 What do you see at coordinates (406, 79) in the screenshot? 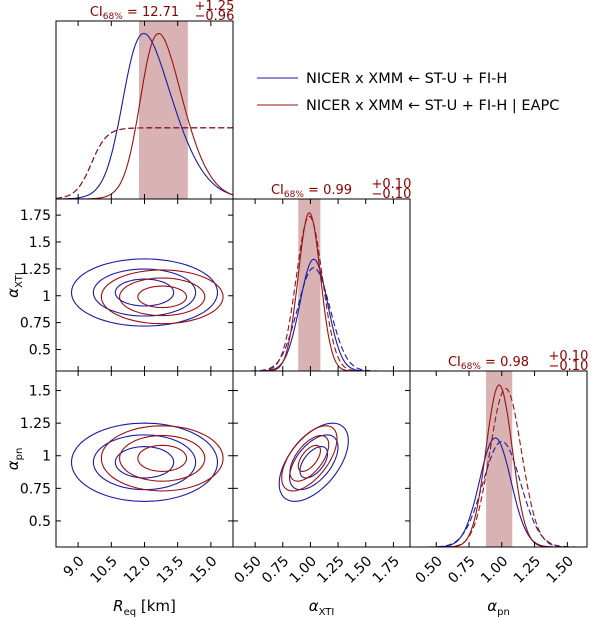
I see `legend-label-series-0: NICER x XMM ← ST-U + FI-H` at bounding box center [406, 79].